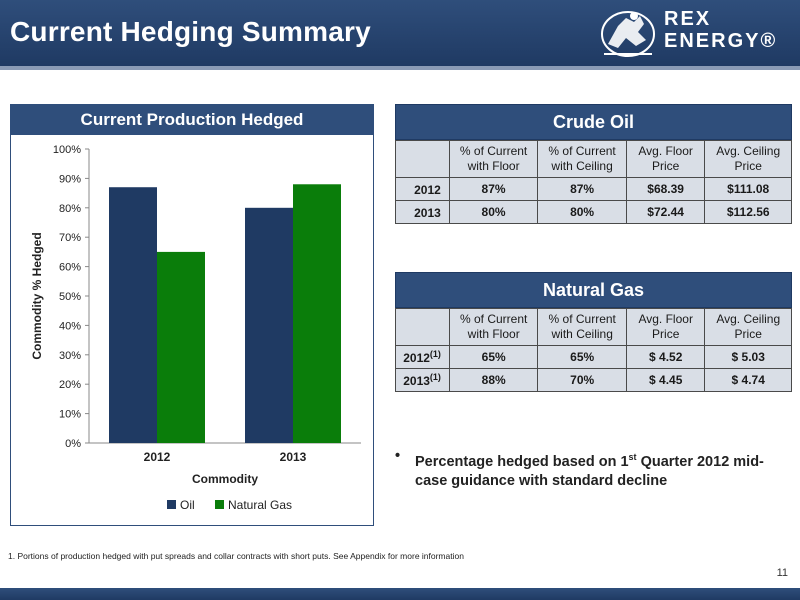 The image size is (800, 600). What do you see at coordinates (70, 385) in the screenshot?
I see `y-tick-label: 20%` at bounding box center [70, 385].